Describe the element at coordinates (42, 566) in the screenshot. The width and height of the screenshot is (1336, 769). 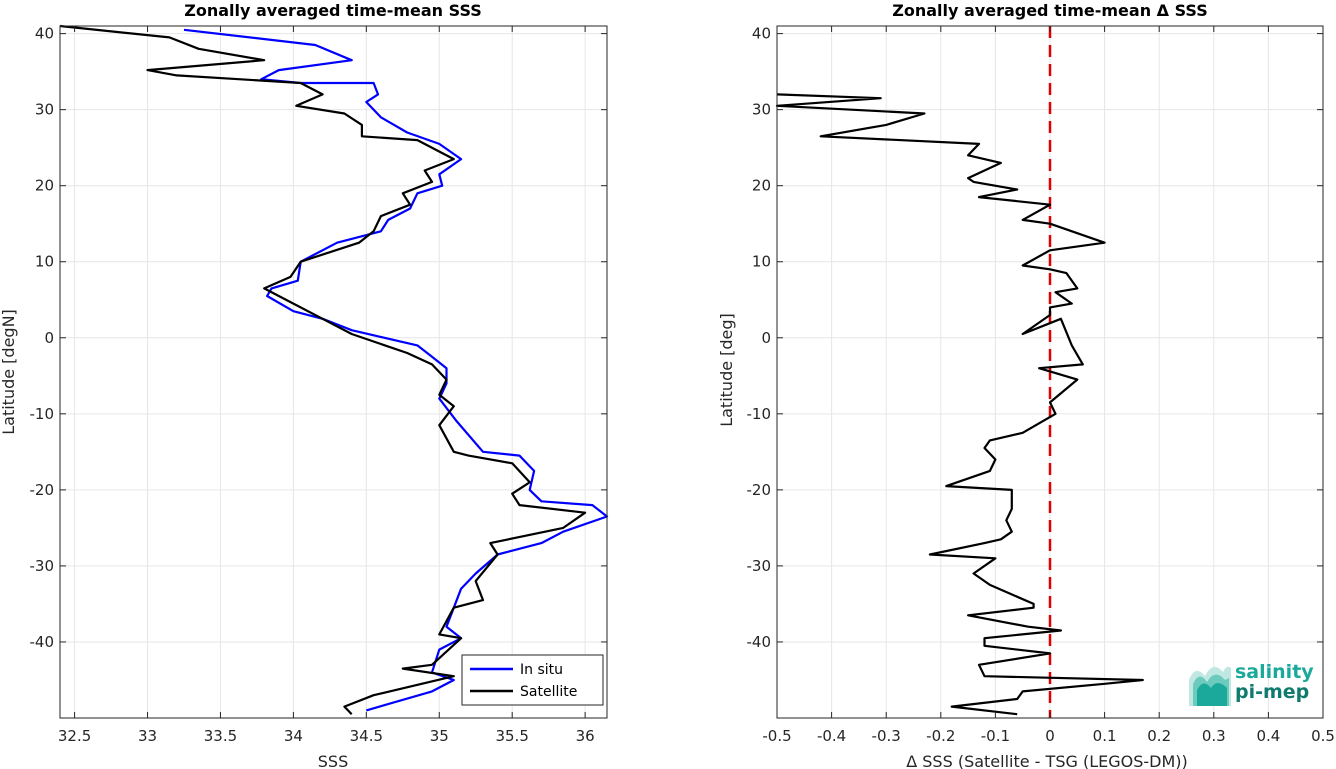
I see `left-y-tick-label: -30` at that location.